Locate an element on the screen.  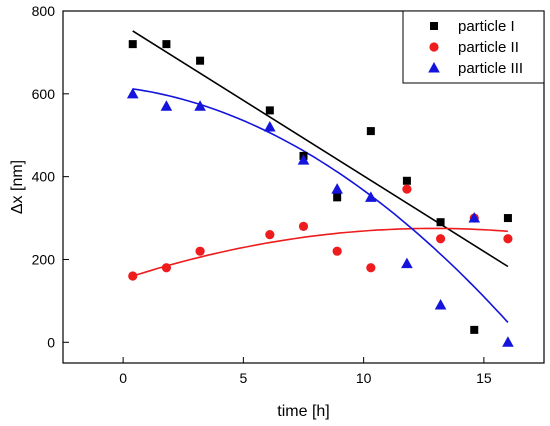
legend-label: particle III is located at coordinates (490, 68).